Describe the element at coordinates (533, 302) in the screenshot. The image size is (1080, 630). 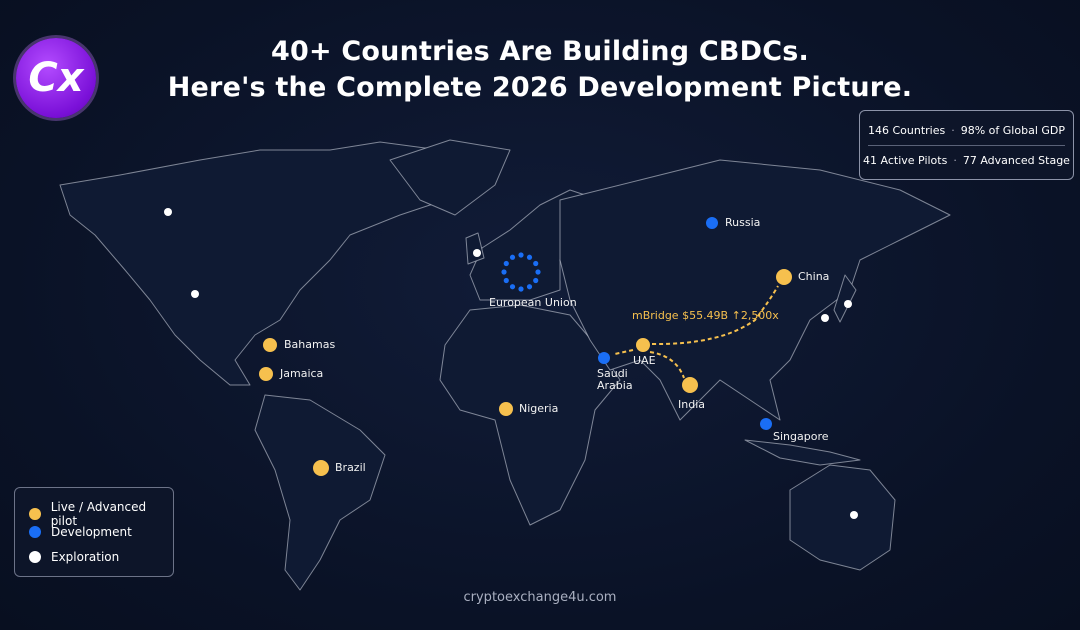
I see `marker-label: European Union` at that location.